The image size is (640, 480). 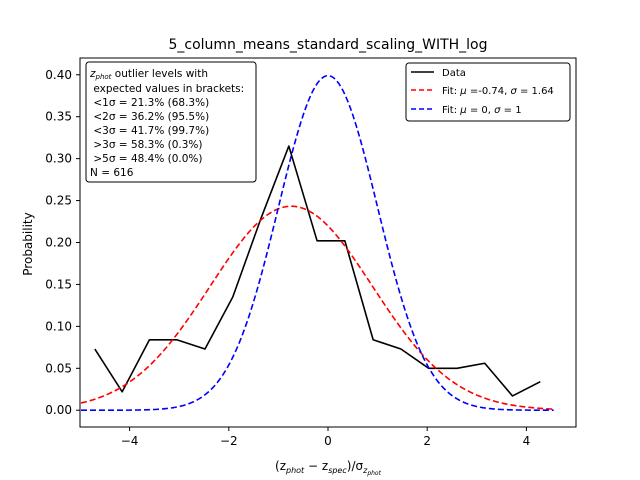 I want to click on y-tick-label: 0.20, so click(x=58, y=243).